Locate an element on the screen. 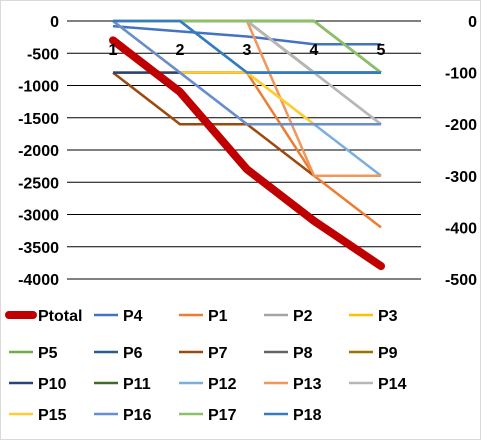  x-axis: 1 2 3 4 5 is located at coordinates (247, 50).